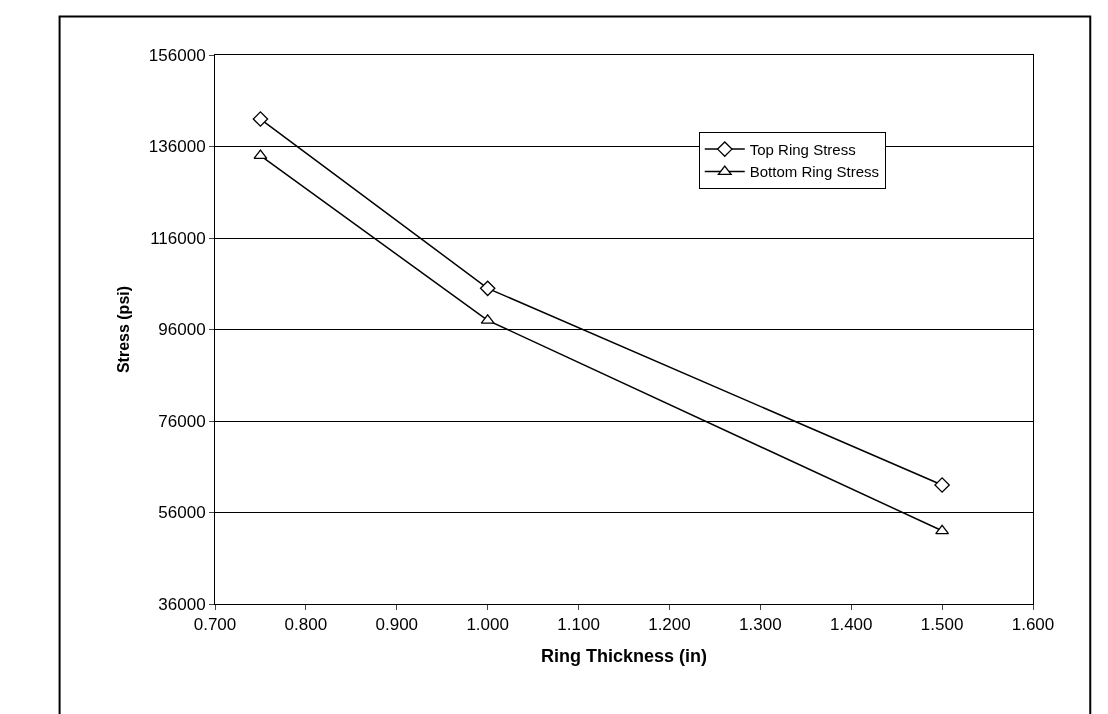 The image size is (1108, 714). I want to click on x-tick-label: 1.200, so click(669, 625).